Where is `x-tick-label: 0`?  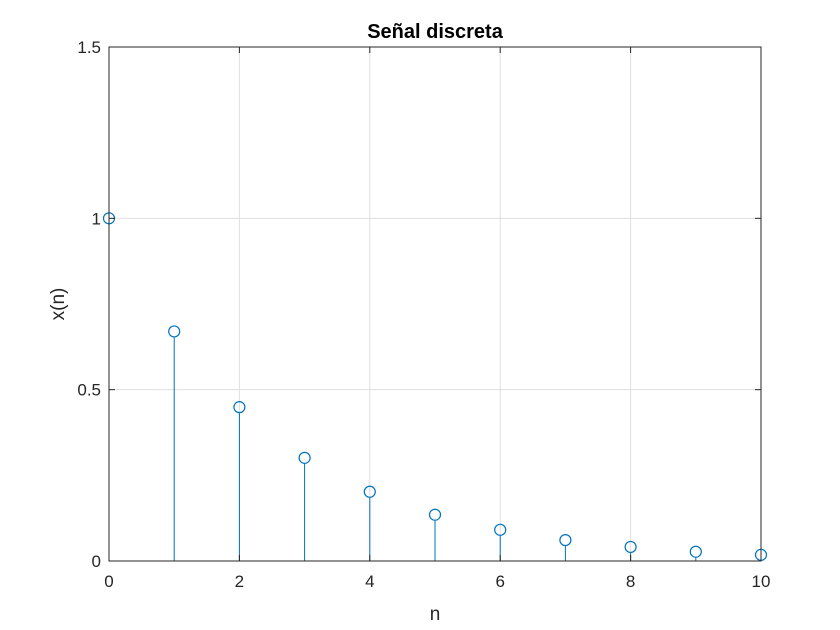 x-tick-label: 0 is located at coordinates (108, 581).